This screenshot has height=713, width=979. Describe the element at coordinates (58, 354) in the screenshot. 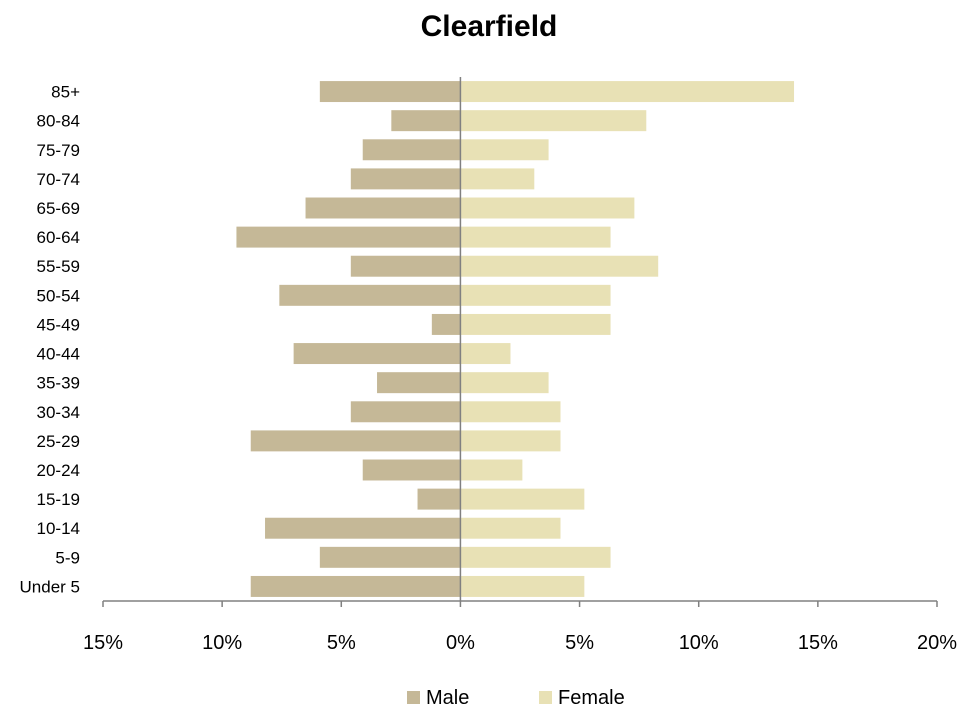

I see `y-tick-label: 40-44` at that location.